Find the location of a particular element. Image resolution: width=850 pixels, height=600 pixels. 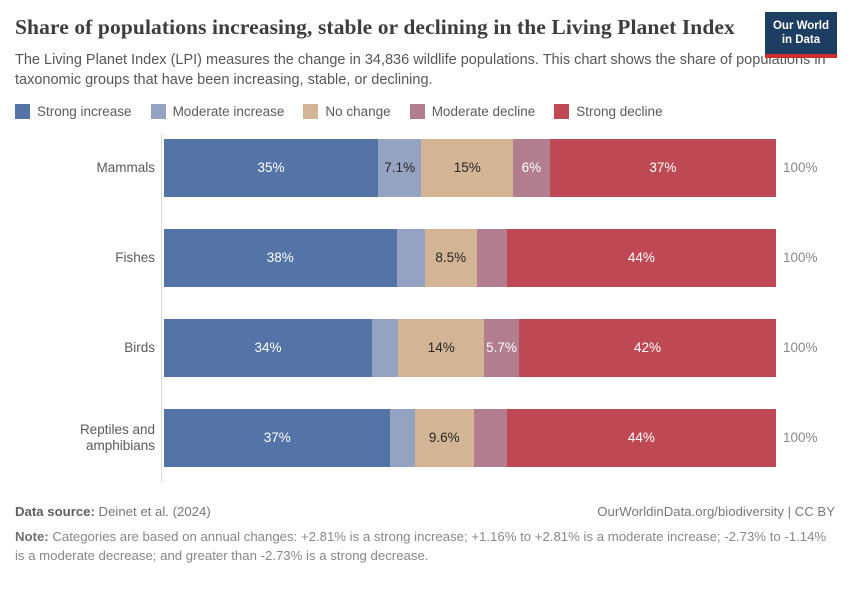

bar-segment-strong-increase: 38% is located at coordinates (280, 257).